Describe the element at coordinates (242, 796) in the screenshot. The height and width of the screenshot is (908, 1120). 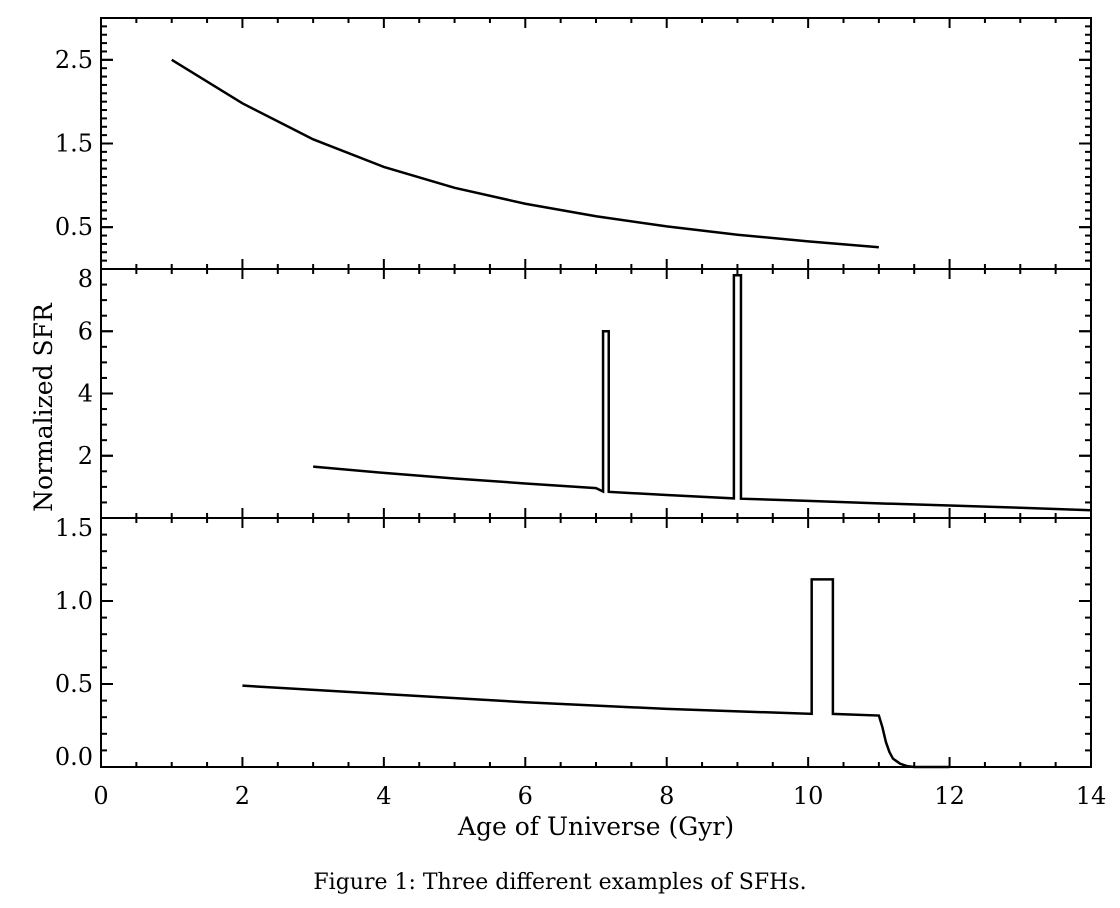
I see `x-tick-label: 2` at that location.